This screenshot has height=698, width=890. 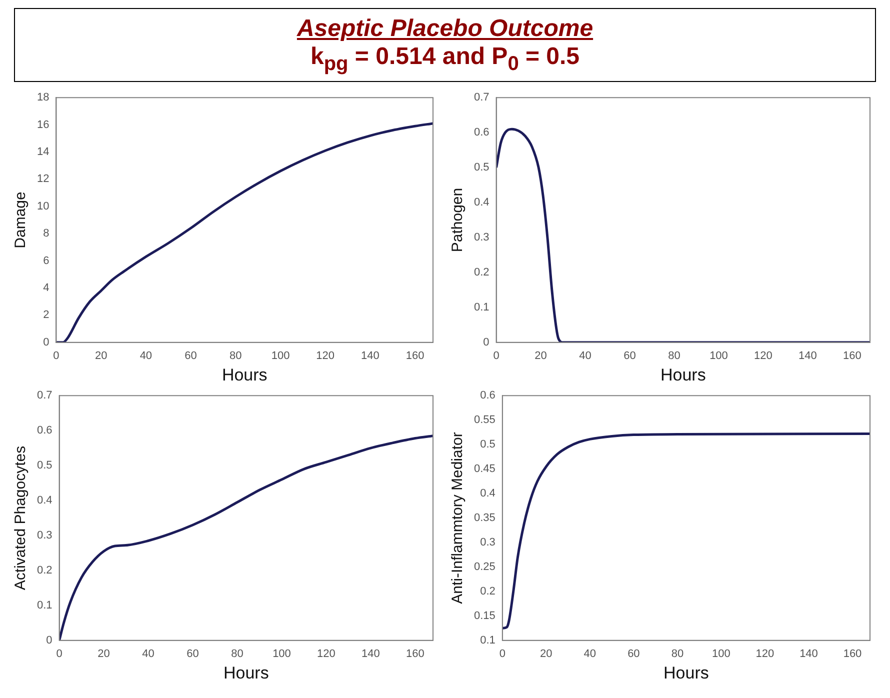 What do you see at coordinates (485, 616) in the screenshot?
I see `y-tick-label: 0.15` at bounding box center [485, 616].